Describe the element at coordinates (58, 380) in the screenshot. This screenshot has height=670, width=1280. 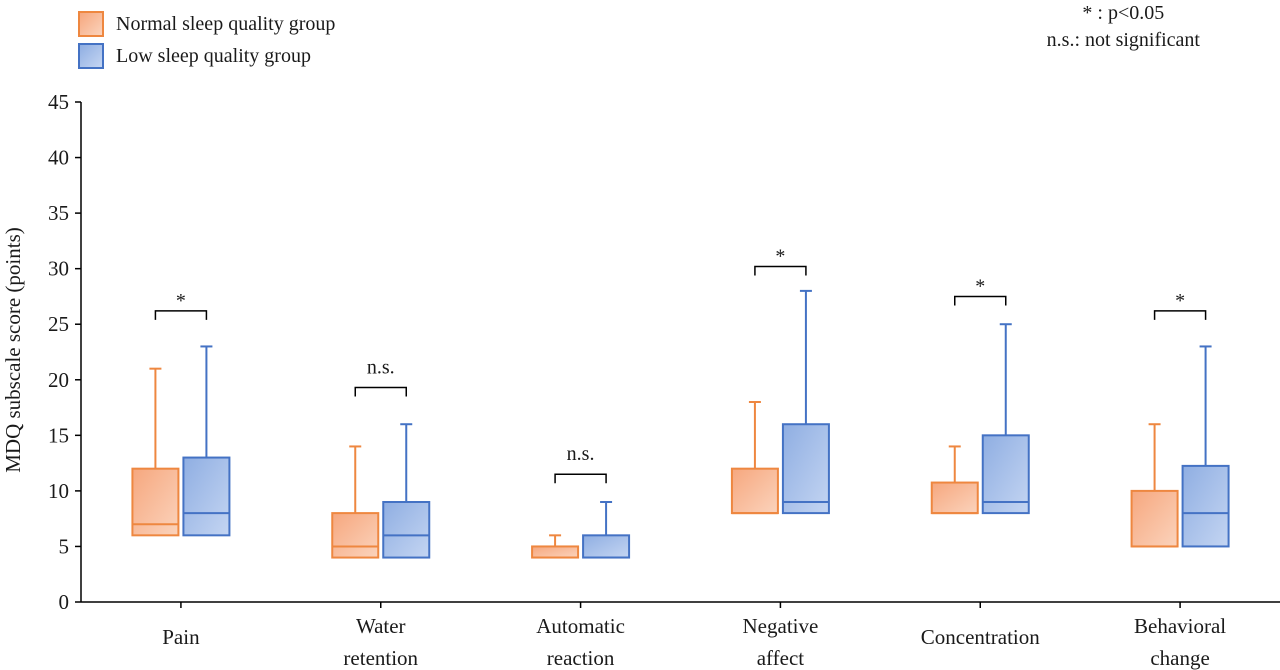
I see `y-tick-label: 20` at that location.